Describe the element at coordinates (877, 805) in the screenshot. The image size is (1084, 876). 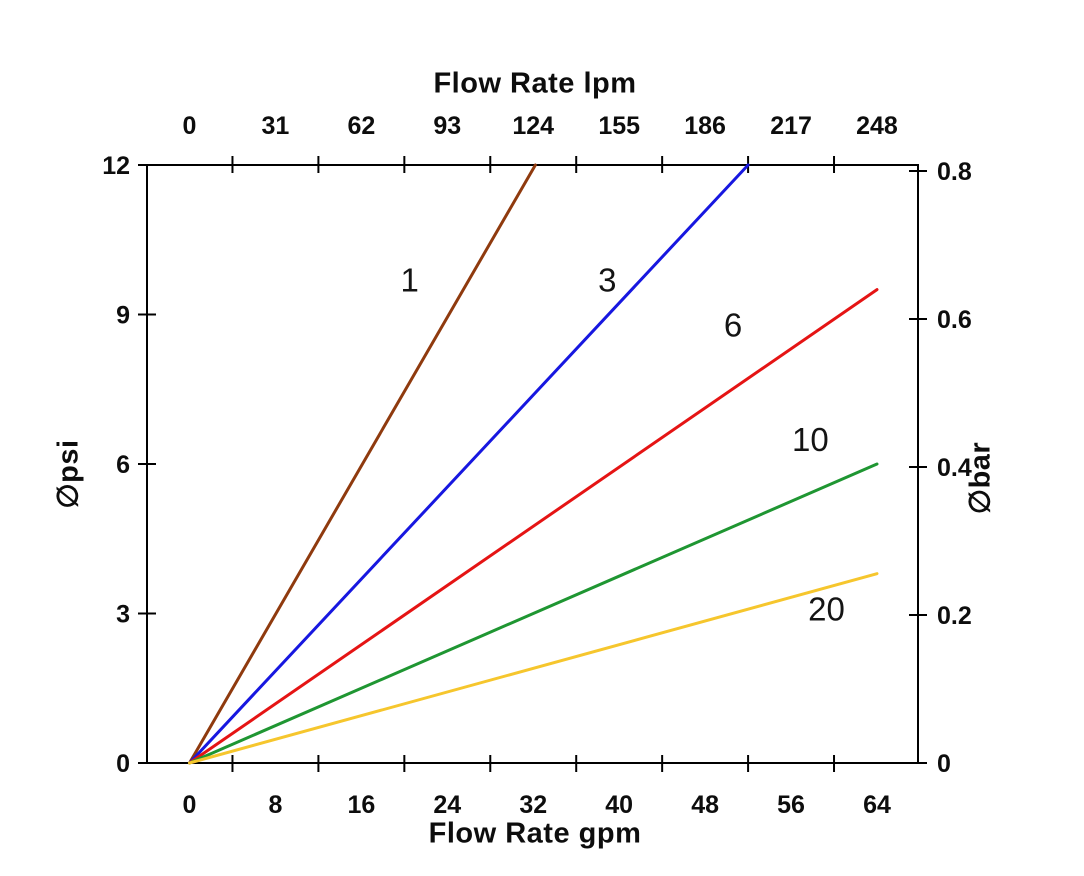
I see `bottom-axis-tick-label: 64` at that location.